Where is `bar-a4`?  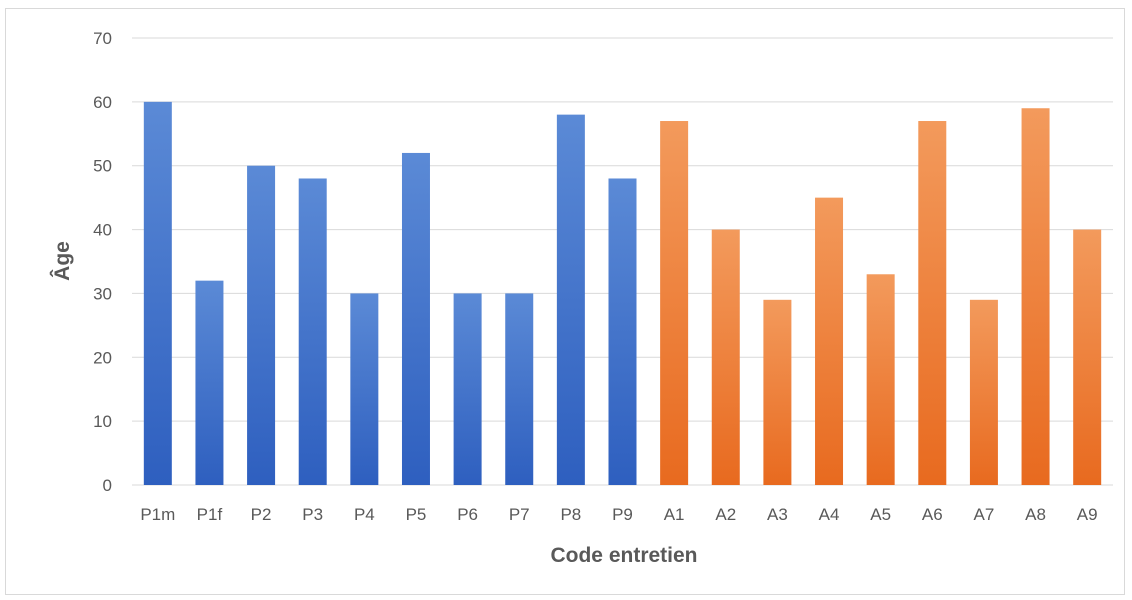 bar-a4 is located at coordinates (829, 341).